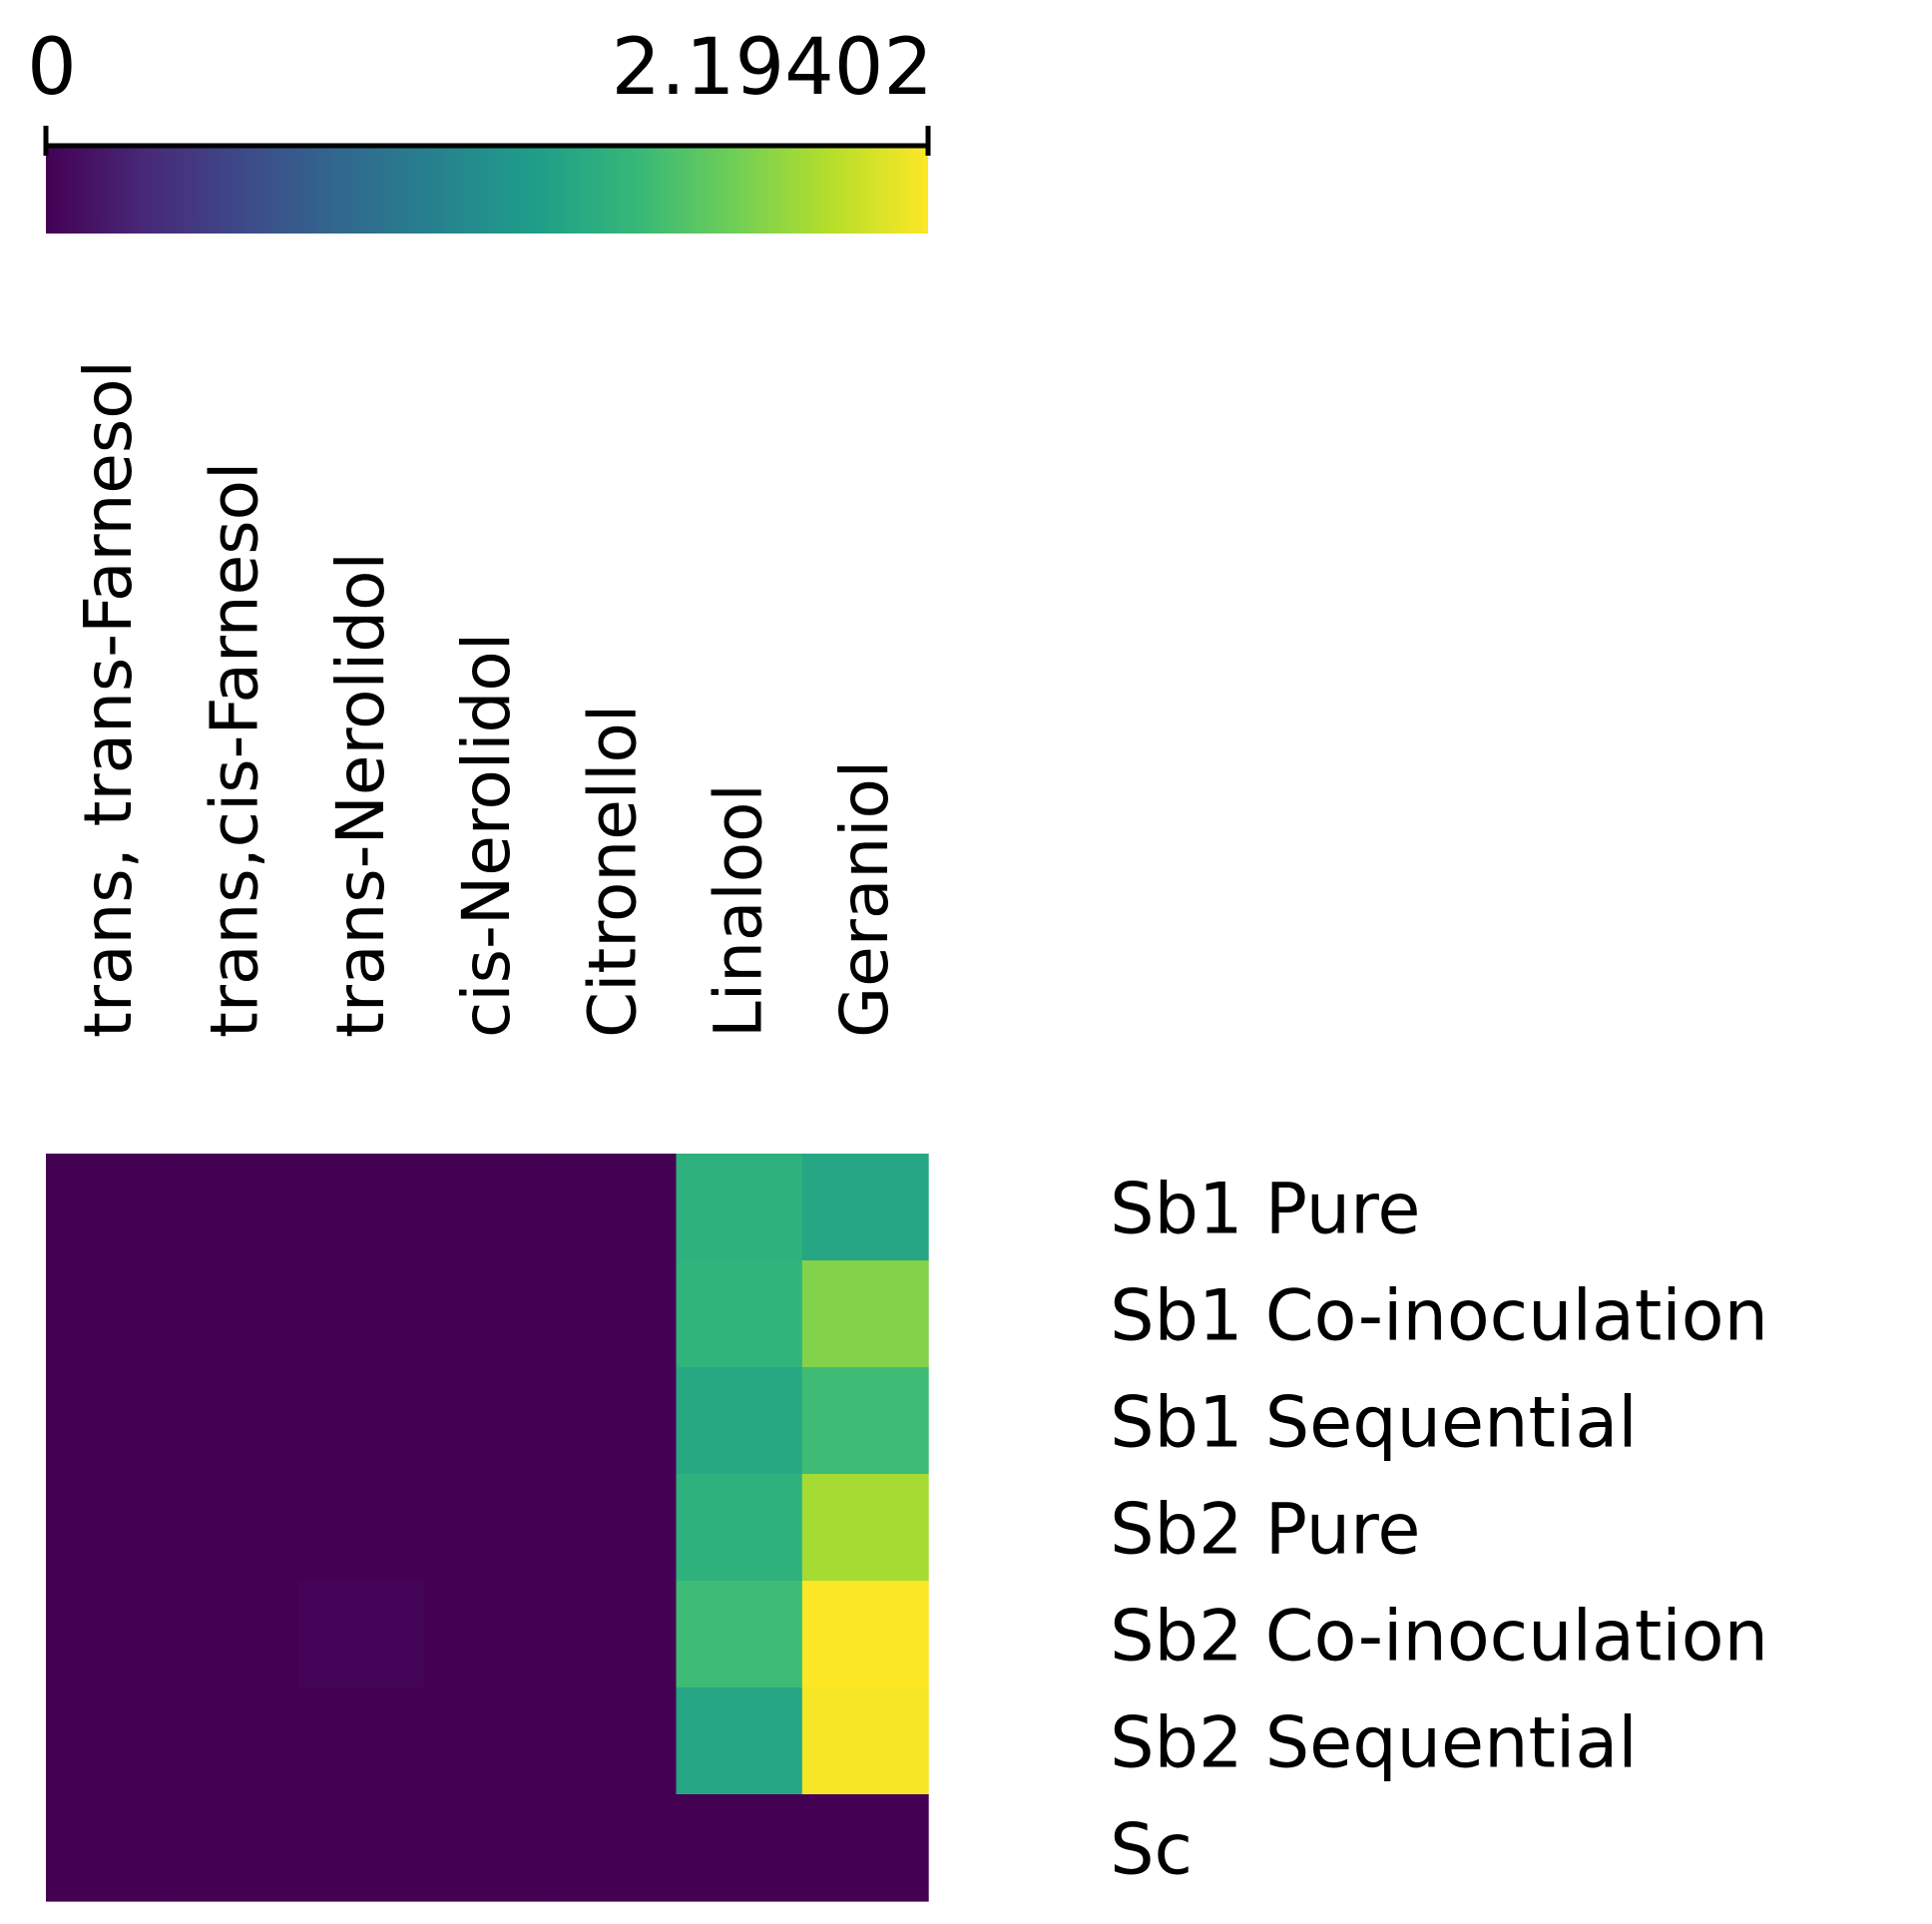  I want to click on colorbar-min-label: 0, so click(52, 68).